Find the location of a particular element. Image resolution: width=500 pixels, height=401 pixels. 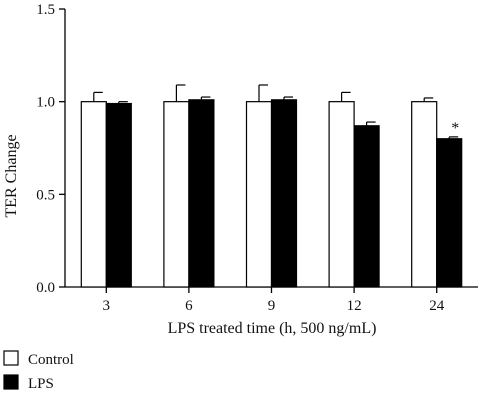

x-tick-label: 6 is located at coordinates (189, 306).